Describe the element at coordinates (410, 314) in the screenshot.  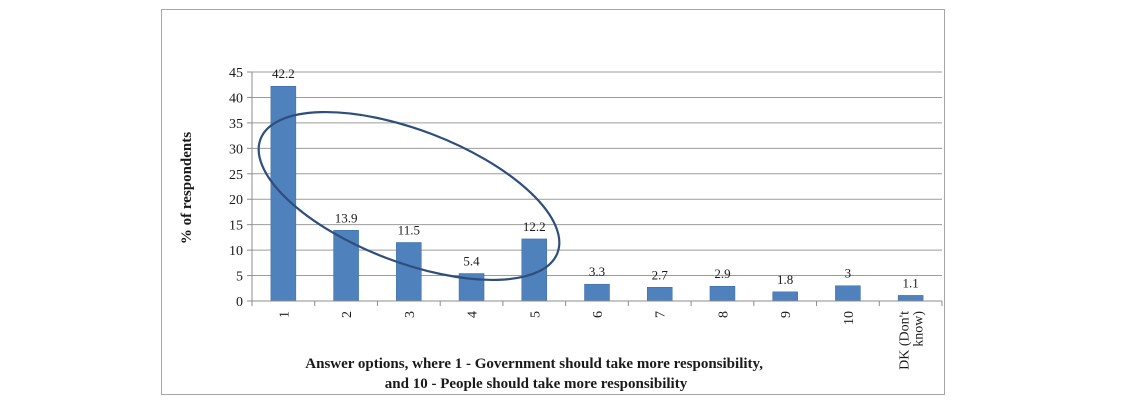
I see `x-tick-label: 3` at that location.